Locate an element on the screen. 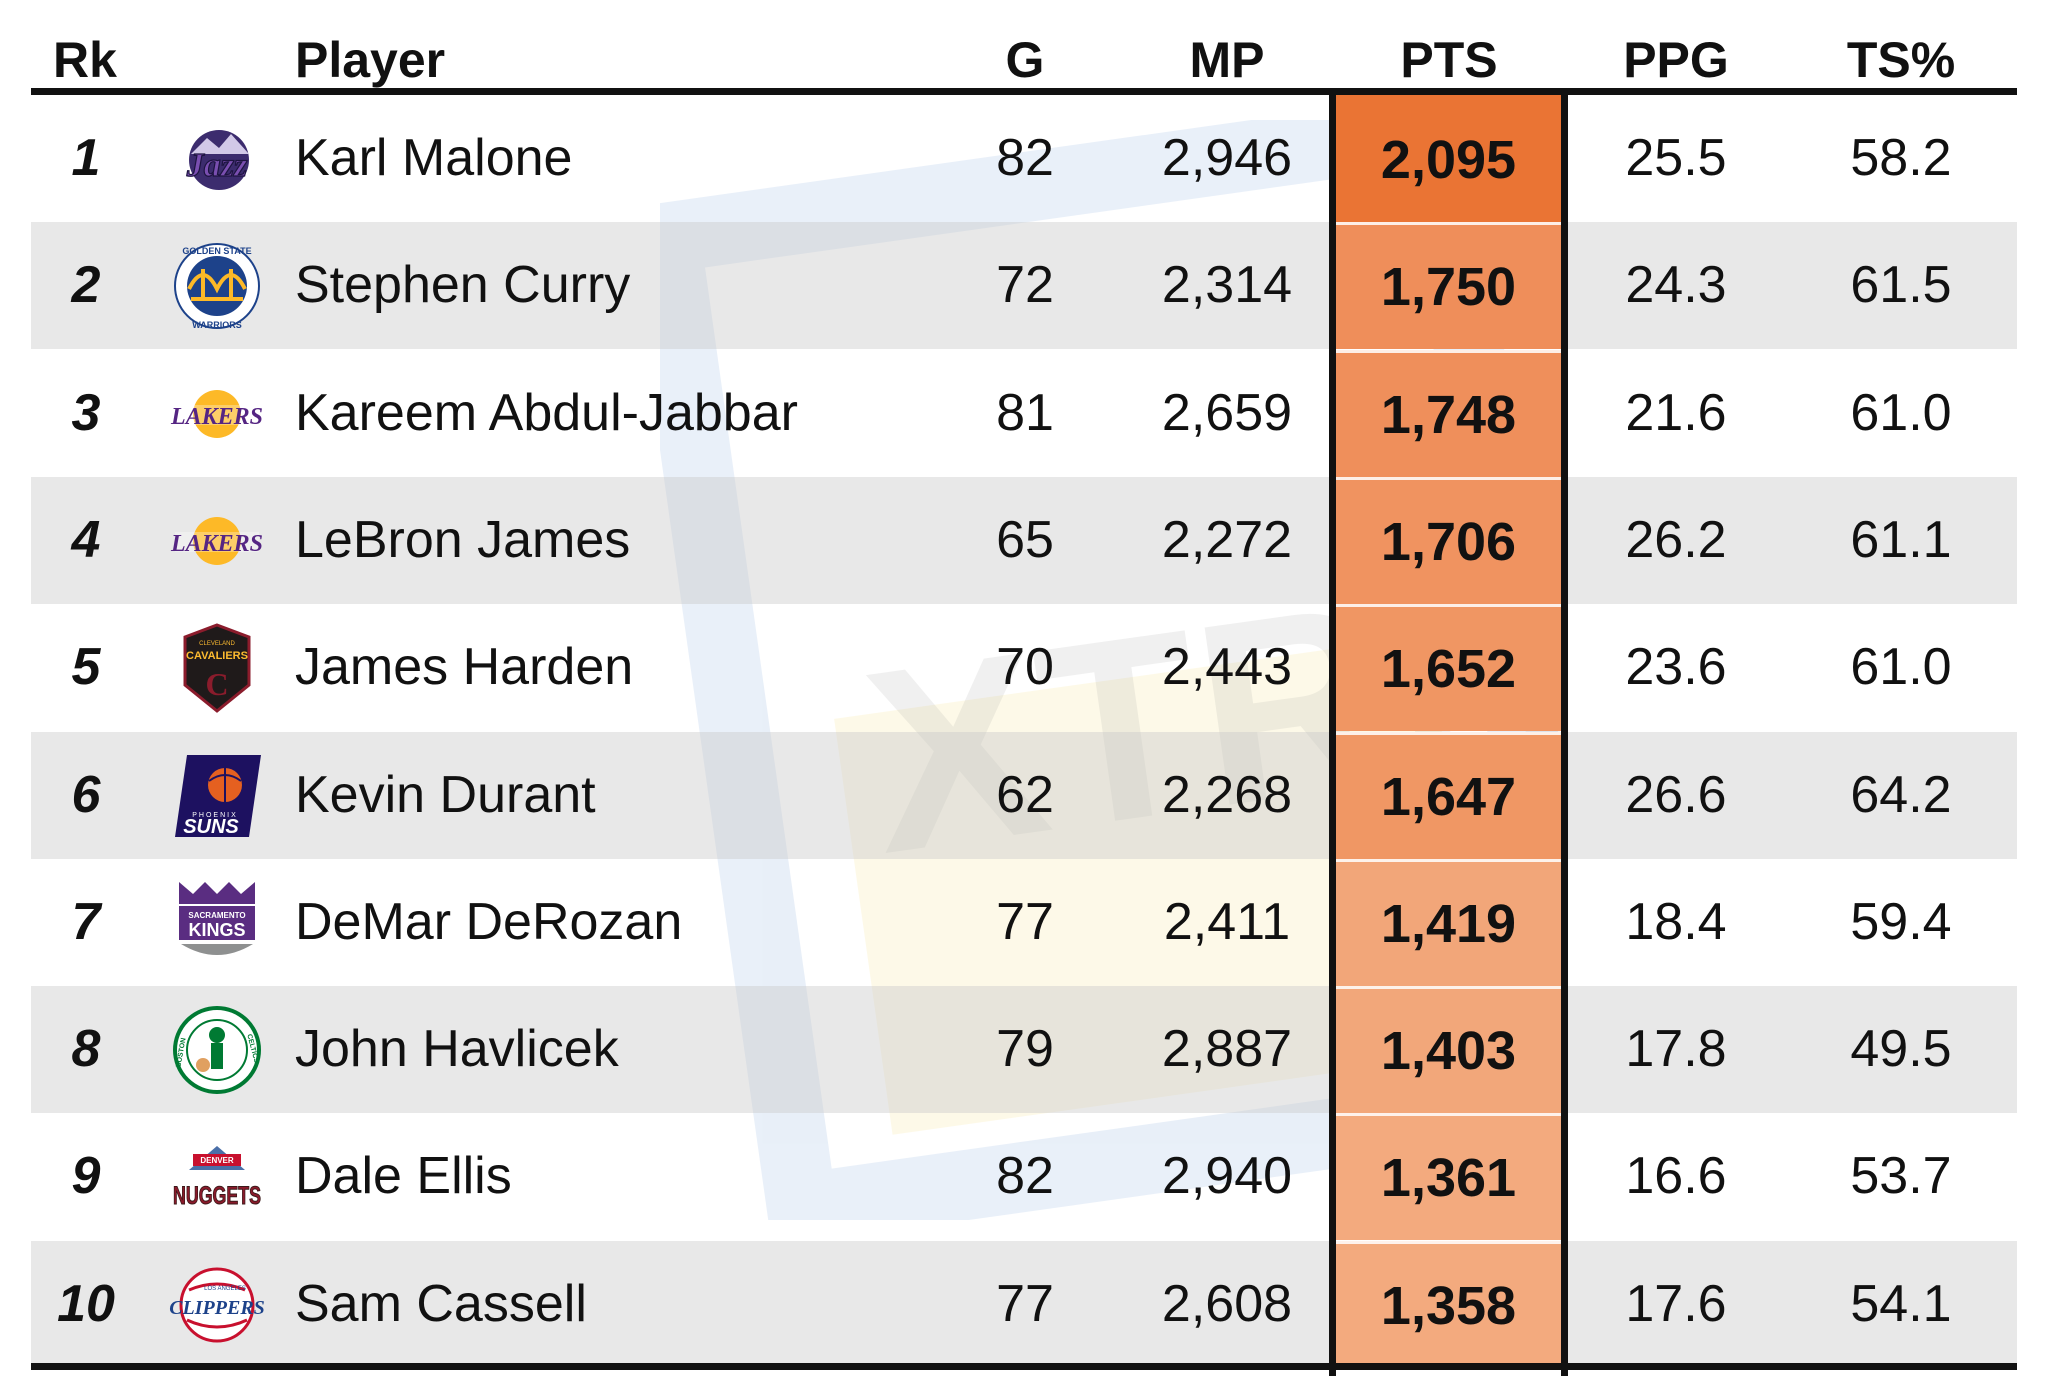 The width and height of the screenshot is (2048, 1392). player-name-cell: Kevin Durant is located at coordinates (445, 795).